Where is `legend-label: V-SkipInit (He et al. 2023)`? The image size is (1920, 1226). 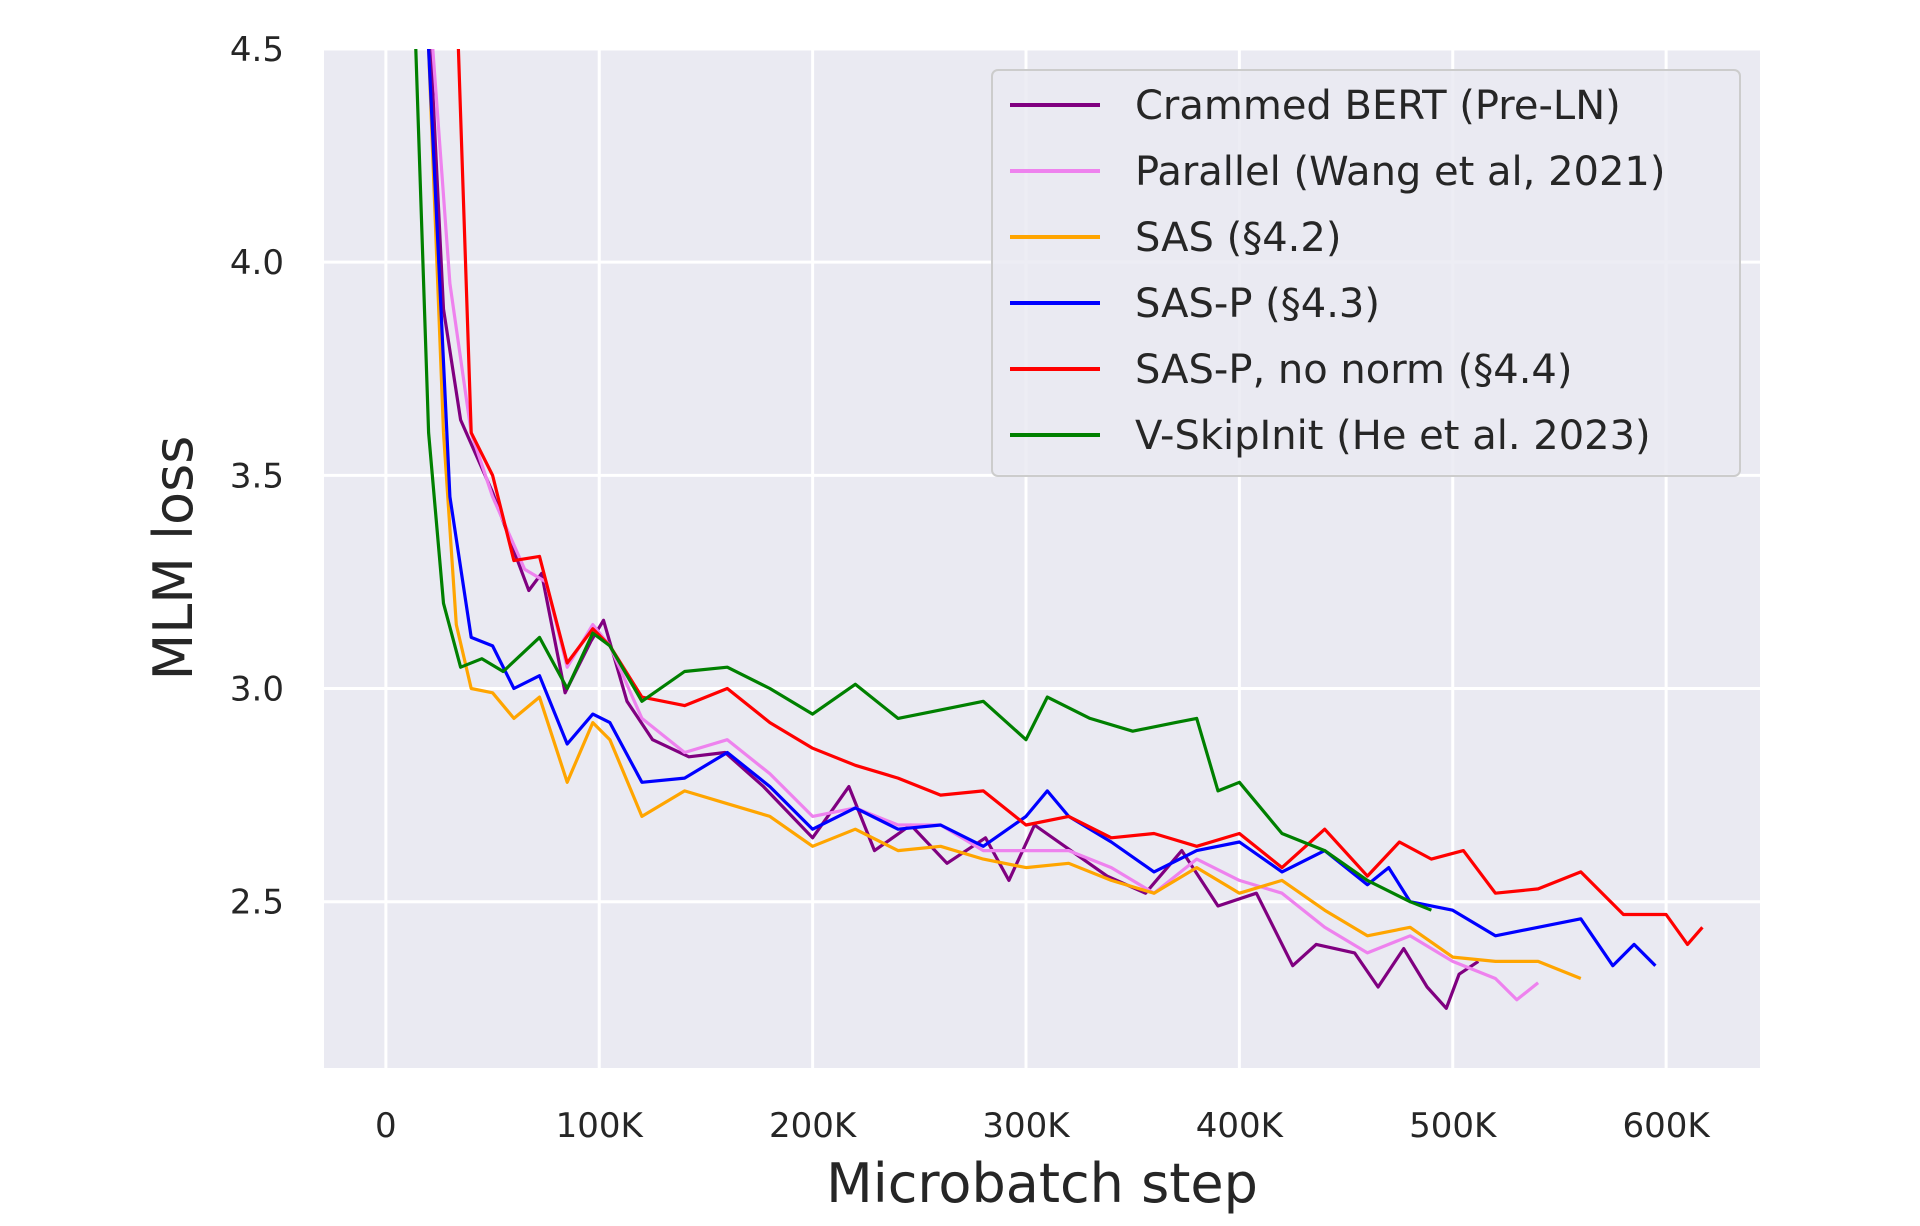
legend-label: V-SkipInit (He et al. 2023) is located at coordinates (1393, 436).